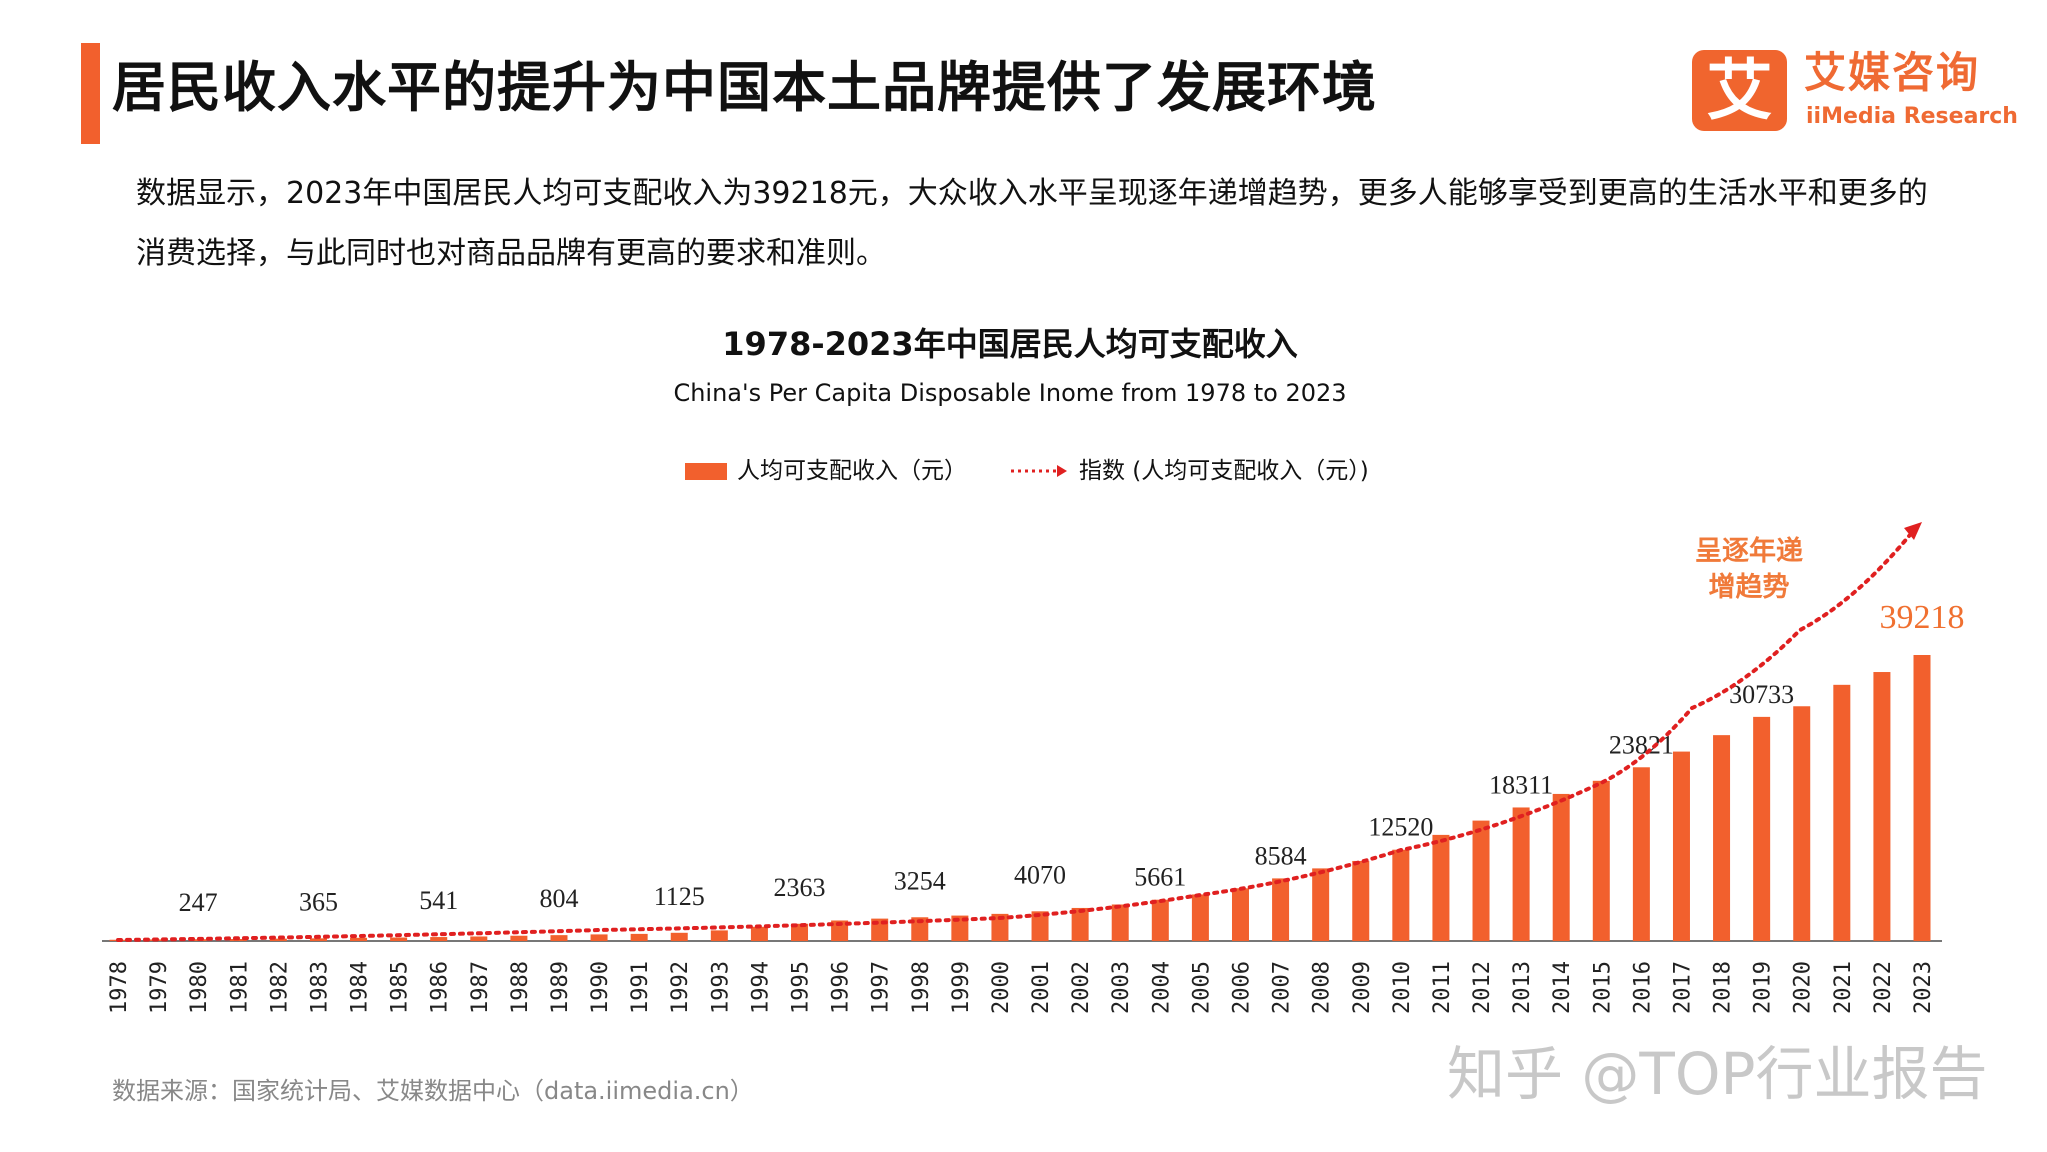 The image size is (2047, 1152). What do you see at coordinates (1322, 987) in the screenshot?
I see `x-tick-label: 2008` at bounding box center [1322, 987].